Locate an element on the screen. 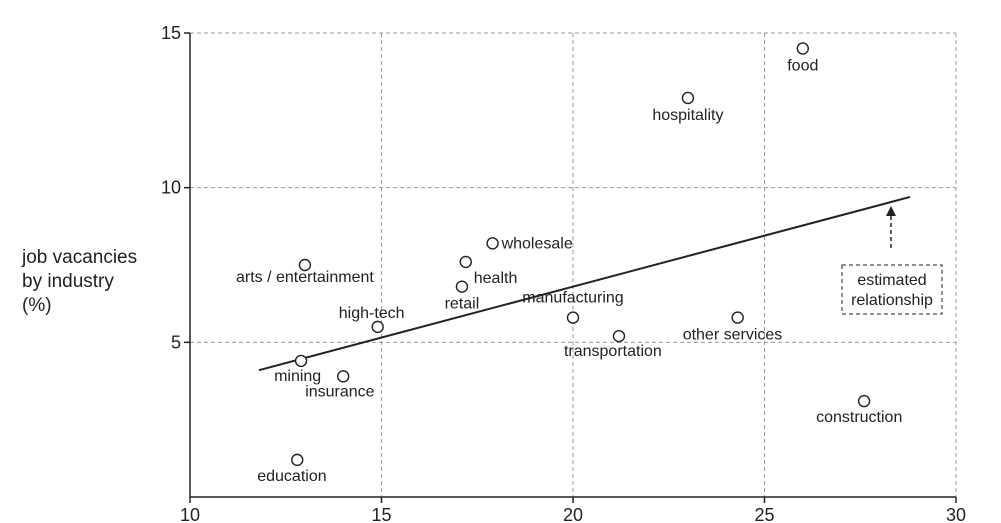 The height and width of the screenshot is (523, 1001). point-label: other services is located at coordinates (733, 335).